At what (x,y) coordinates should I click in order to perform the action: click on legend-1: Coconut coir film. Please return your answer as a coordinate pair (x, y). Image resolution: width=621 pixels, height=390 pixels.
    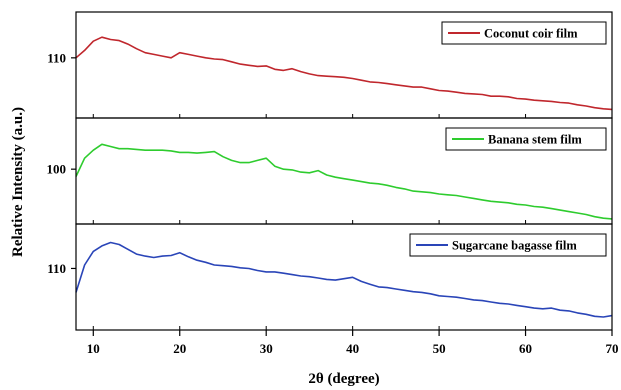
    Looking at the image, I should click on (524, 33).